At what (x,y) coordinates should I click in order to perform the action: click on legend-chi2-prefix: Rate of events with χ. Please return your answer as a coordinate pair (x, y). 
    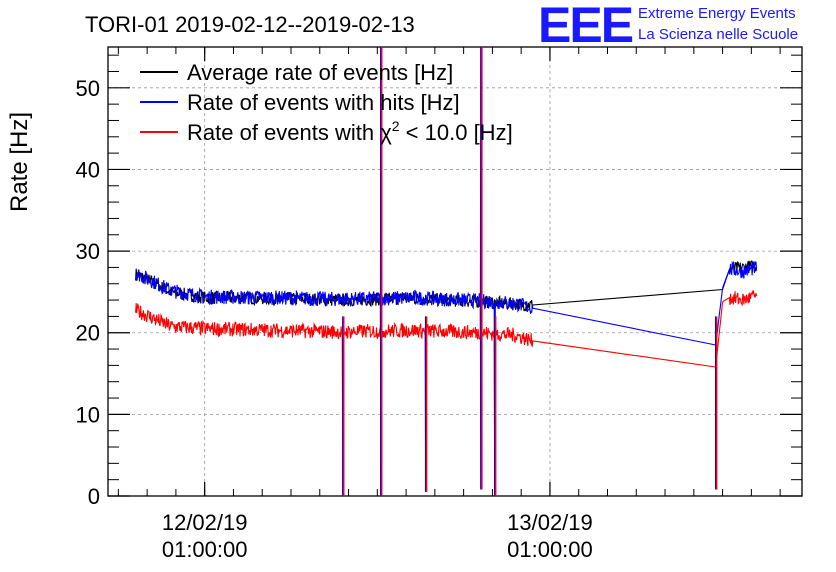
    Looking at the image, I should click on (289, 132).